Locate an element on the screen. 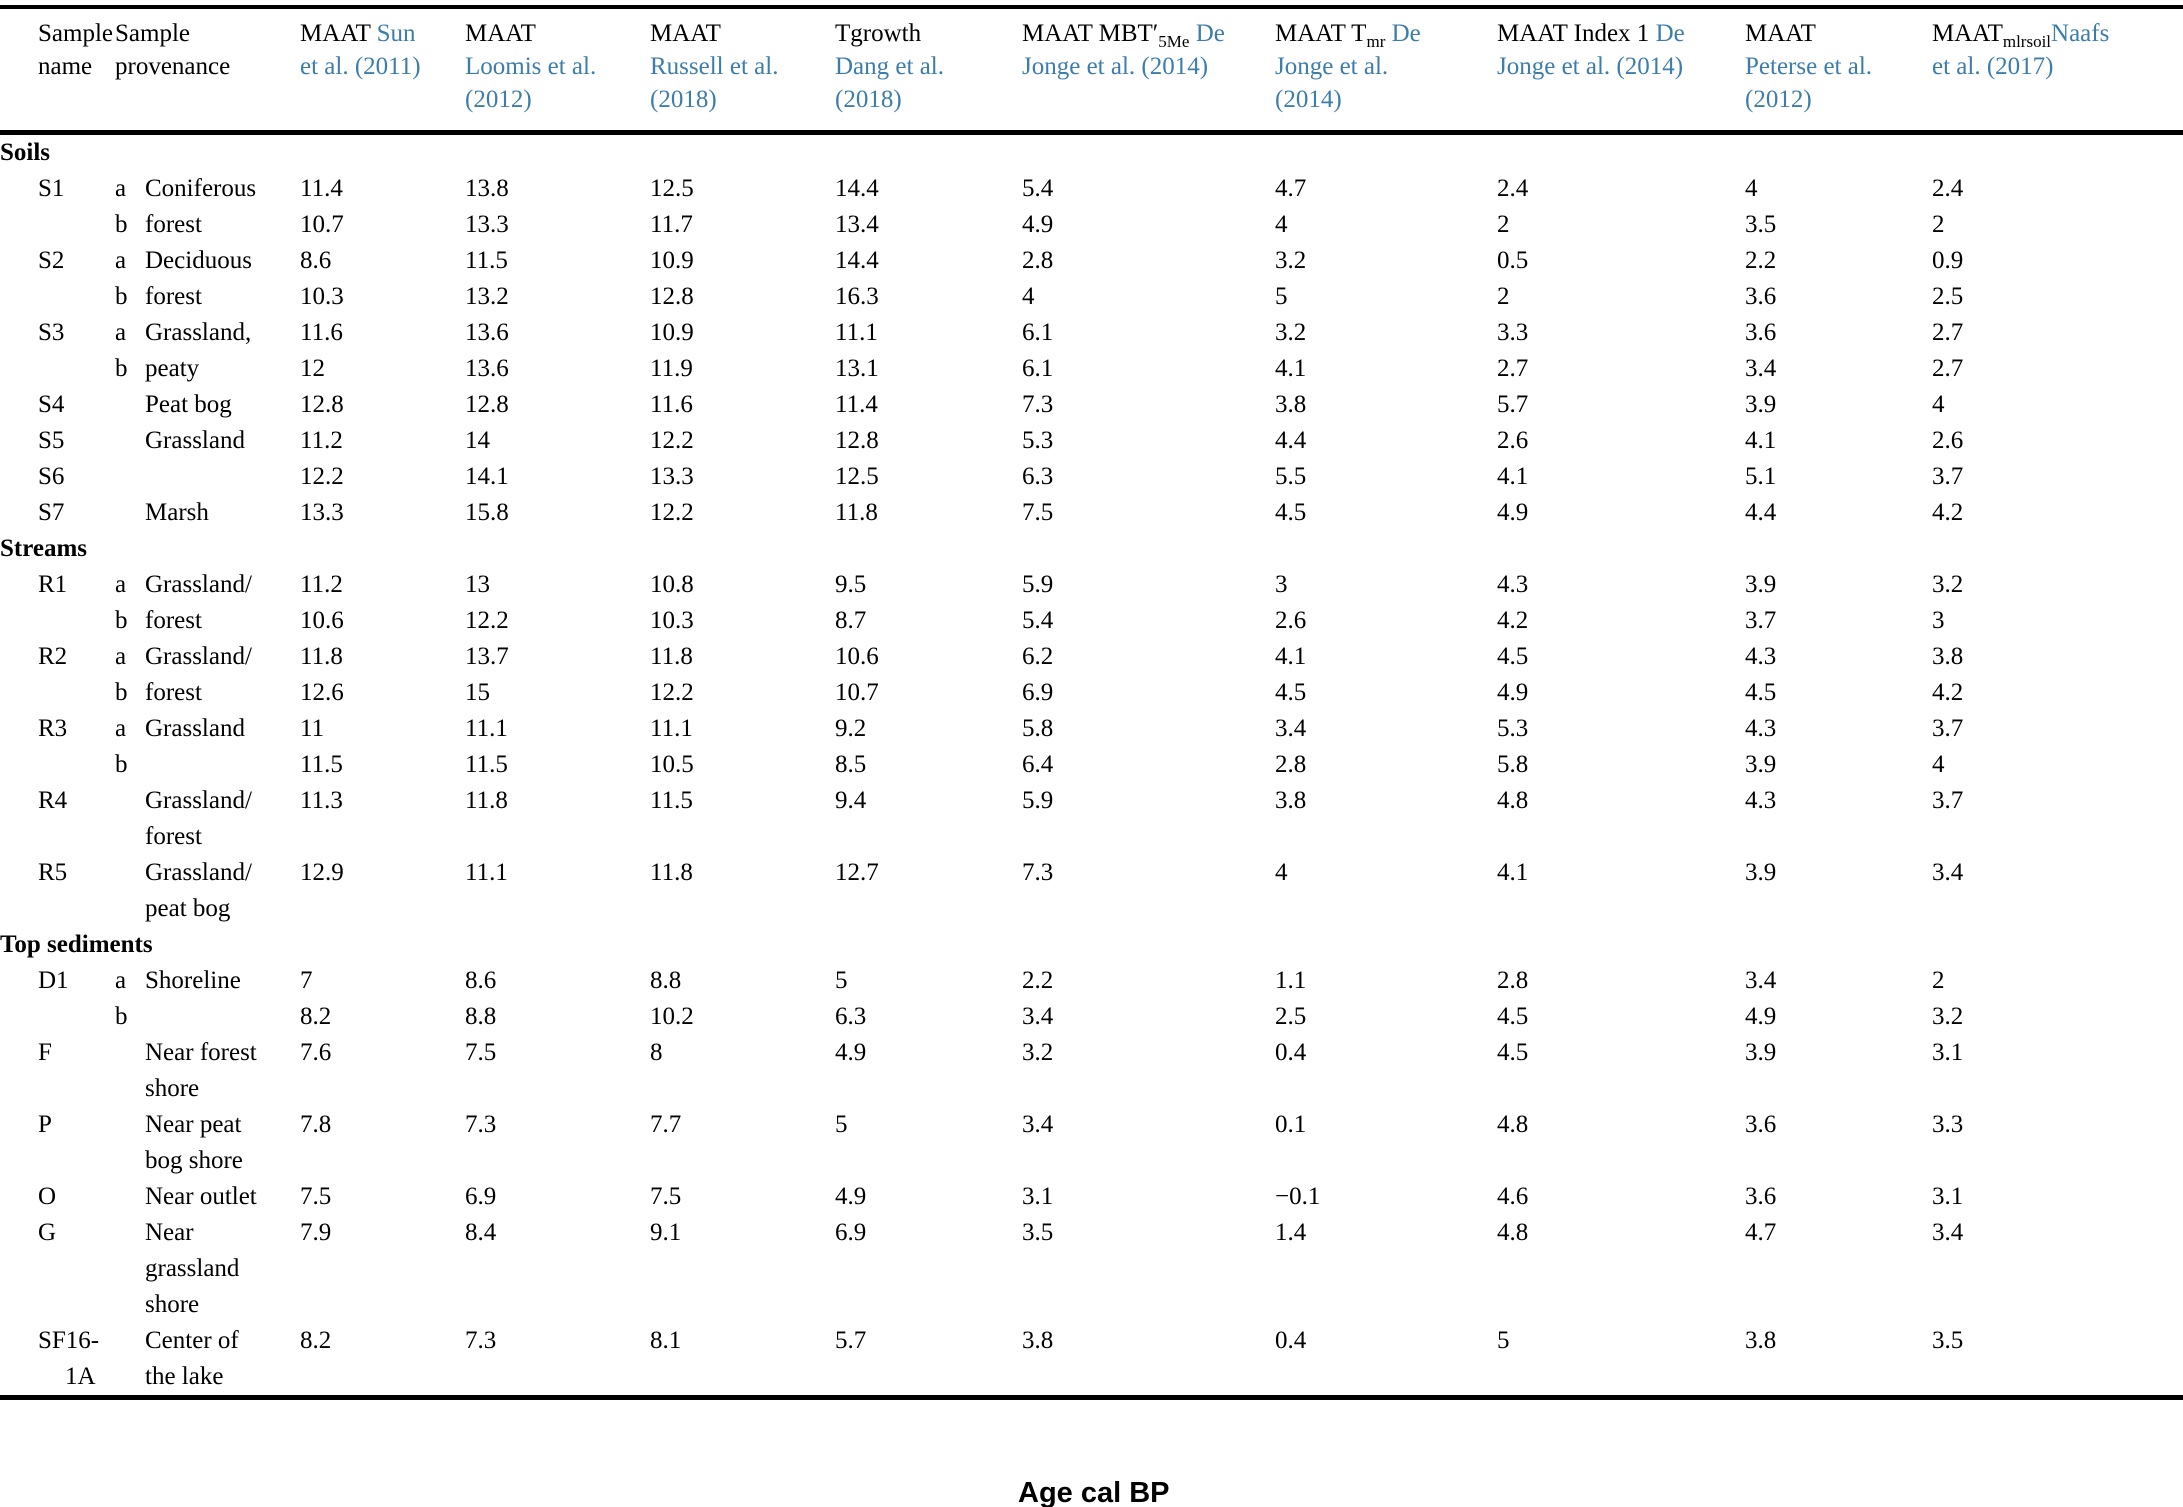 The image size is (2183, 1507). column-header: MAAT Sun et al. (2011) is located at coordinates (382, 71).